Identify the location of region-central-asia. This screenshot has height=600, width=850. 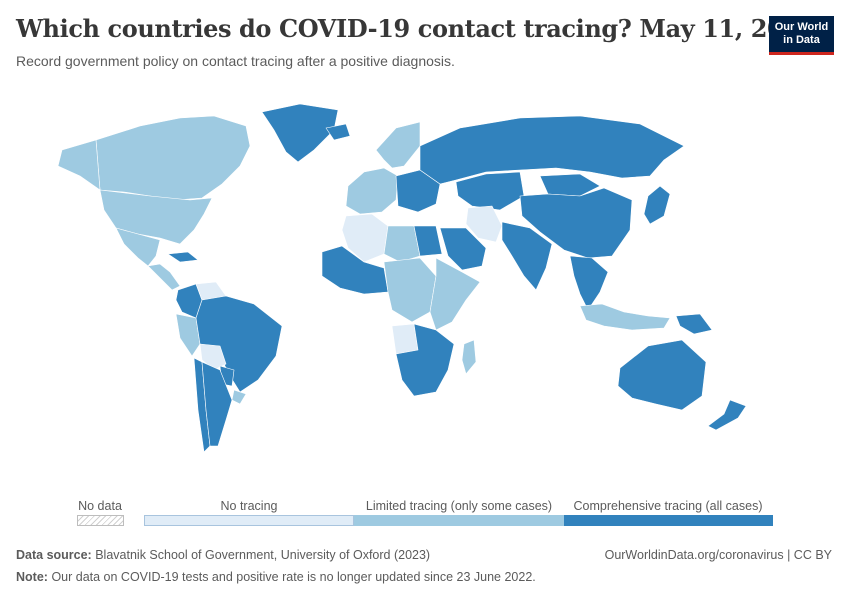
(490, 191).